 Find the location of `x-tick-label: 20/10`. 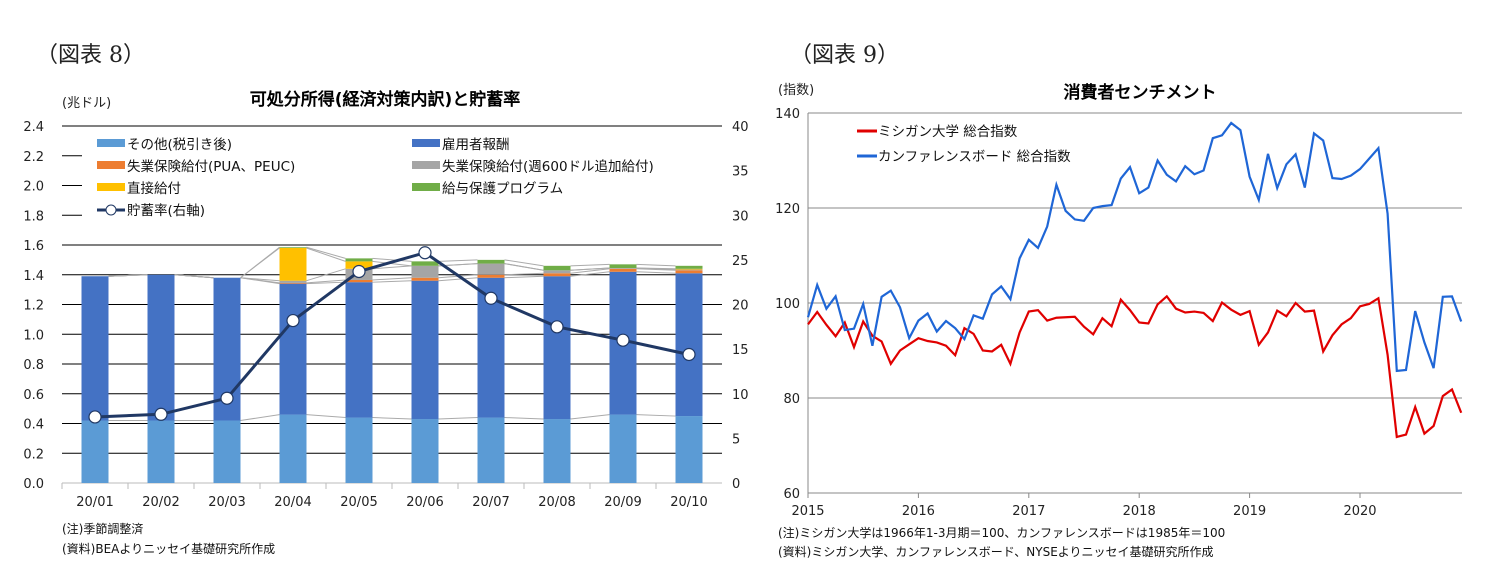

x-tick-label: 20/10 is located at coordinates (688, 502).